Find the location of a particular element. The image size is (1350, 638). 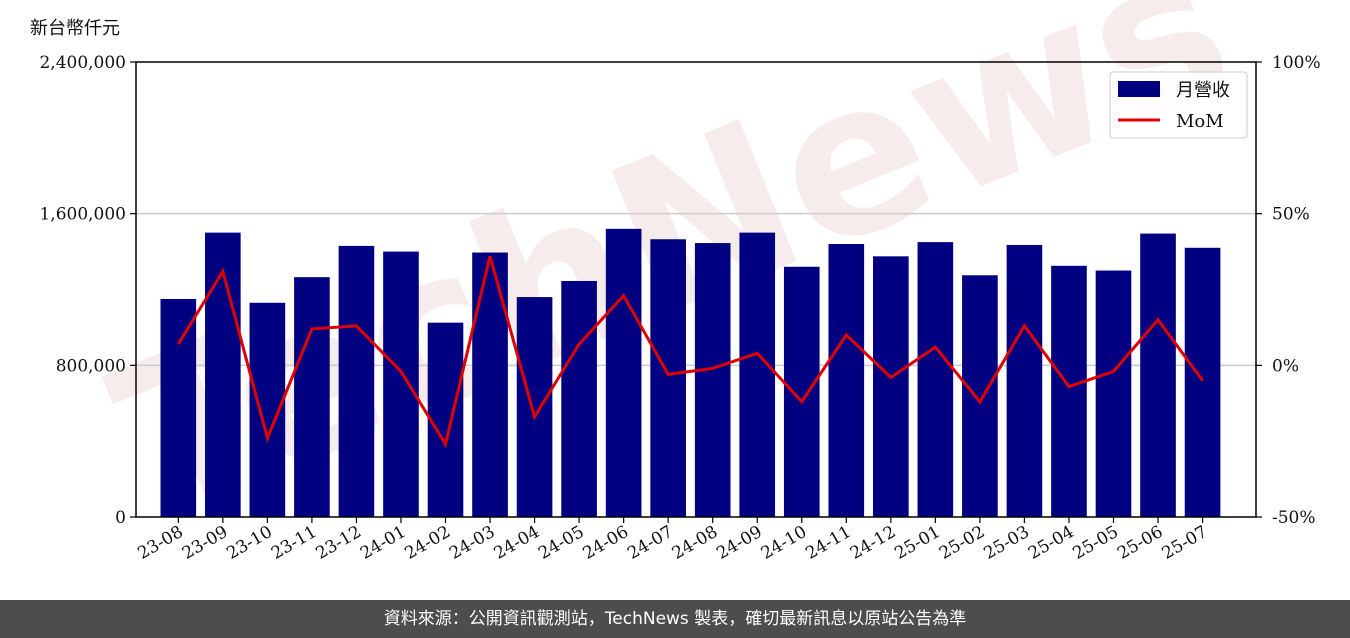

right-tick-label: 0% is located at coordinates (1285, 366).